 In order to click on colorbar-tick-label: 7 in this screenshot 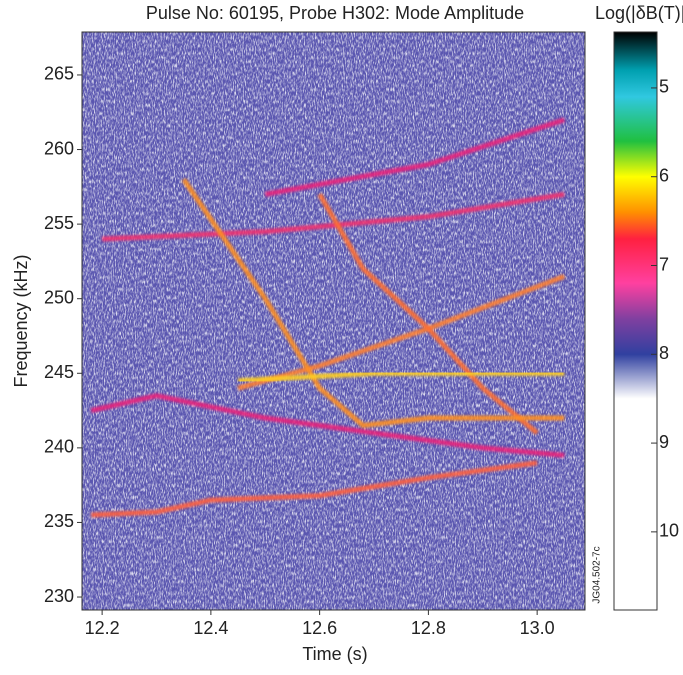, I will do `click(664, 264)`.